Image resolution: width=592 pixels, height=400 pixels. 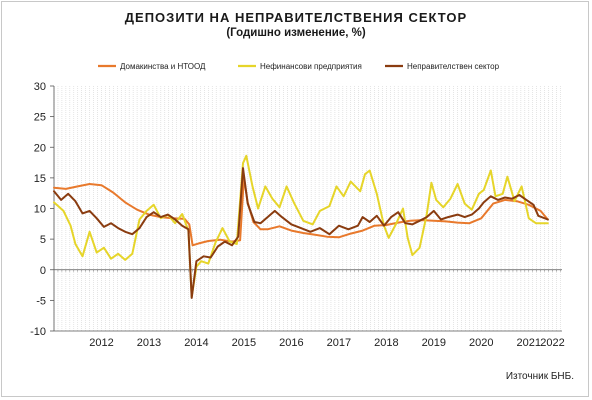 I want to click on x-tick-label: 2020, so click(x=481, y=343).